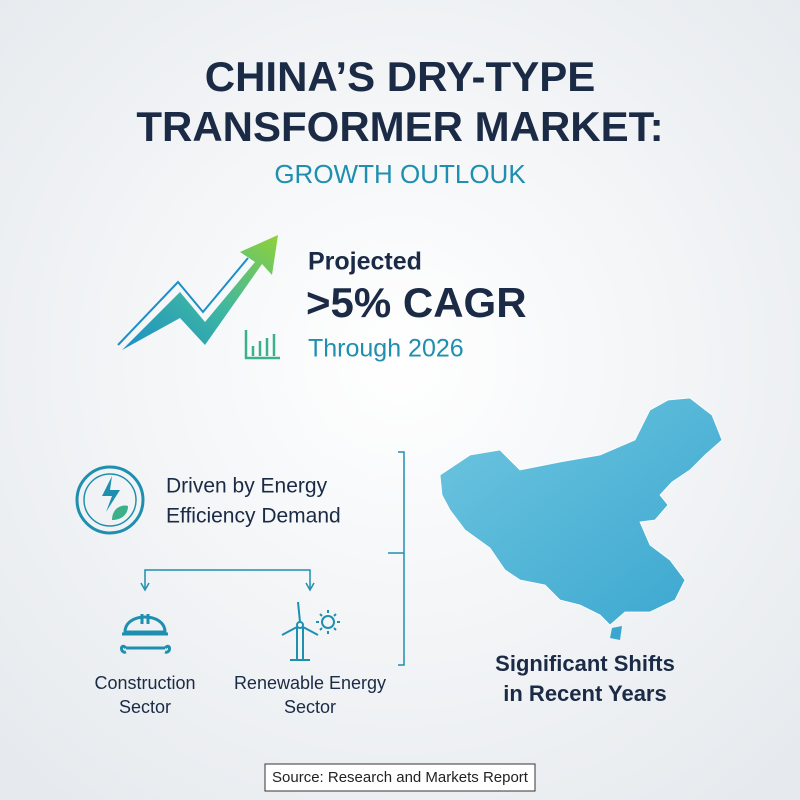  Describe the element at coordinates (310, 683) in the screenshot. I see `sector-line: Renewable Energy` at that location.